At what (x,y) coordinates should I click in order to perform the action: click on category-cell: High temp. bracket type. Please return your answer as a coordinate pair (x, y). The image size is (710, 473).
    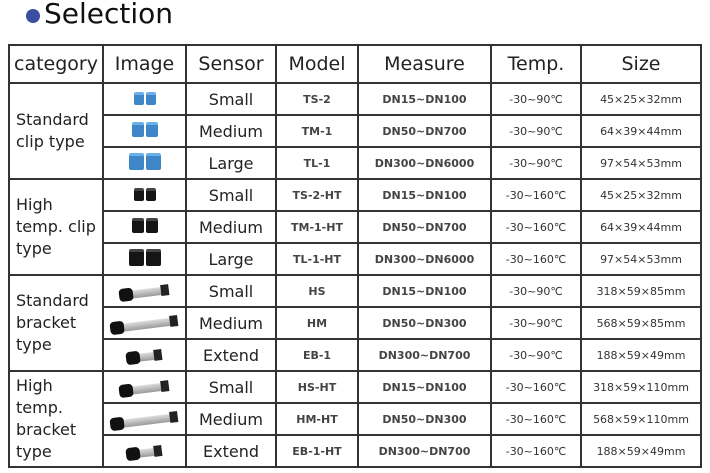
    Looking at the image, I should click on (56, 419).